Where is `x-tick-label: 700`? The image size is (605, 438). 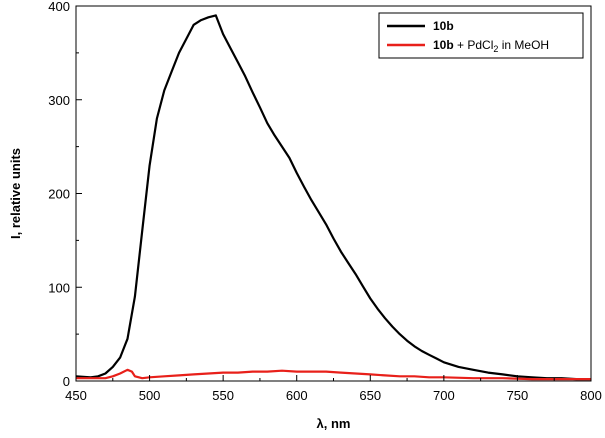 x-tick-label: 700 is located at coordinates (444, 395).